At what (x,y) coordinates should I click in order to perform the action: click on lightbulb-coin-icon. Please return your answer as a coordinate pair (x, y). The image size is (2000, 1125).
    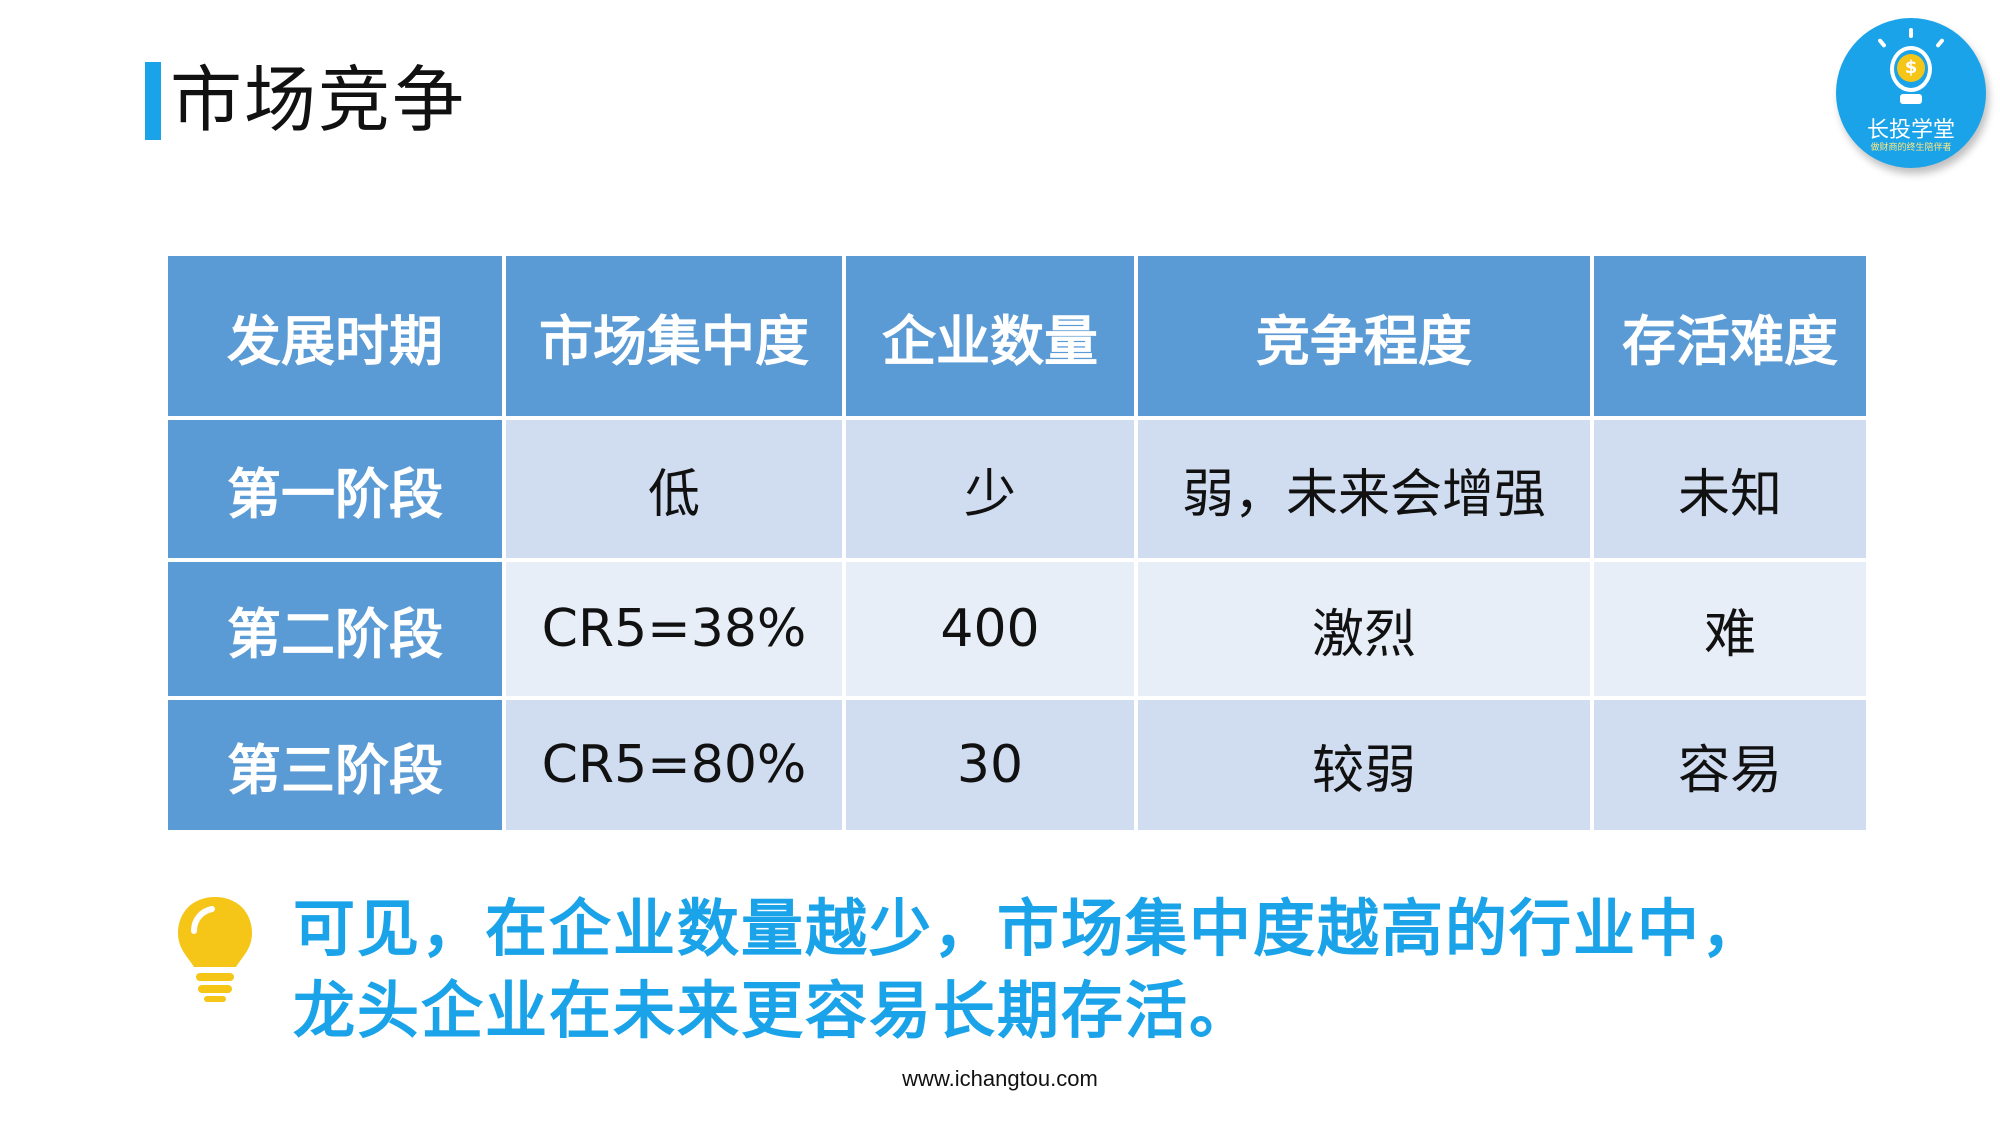
    Looking at the image, I should click on (1911, 69).